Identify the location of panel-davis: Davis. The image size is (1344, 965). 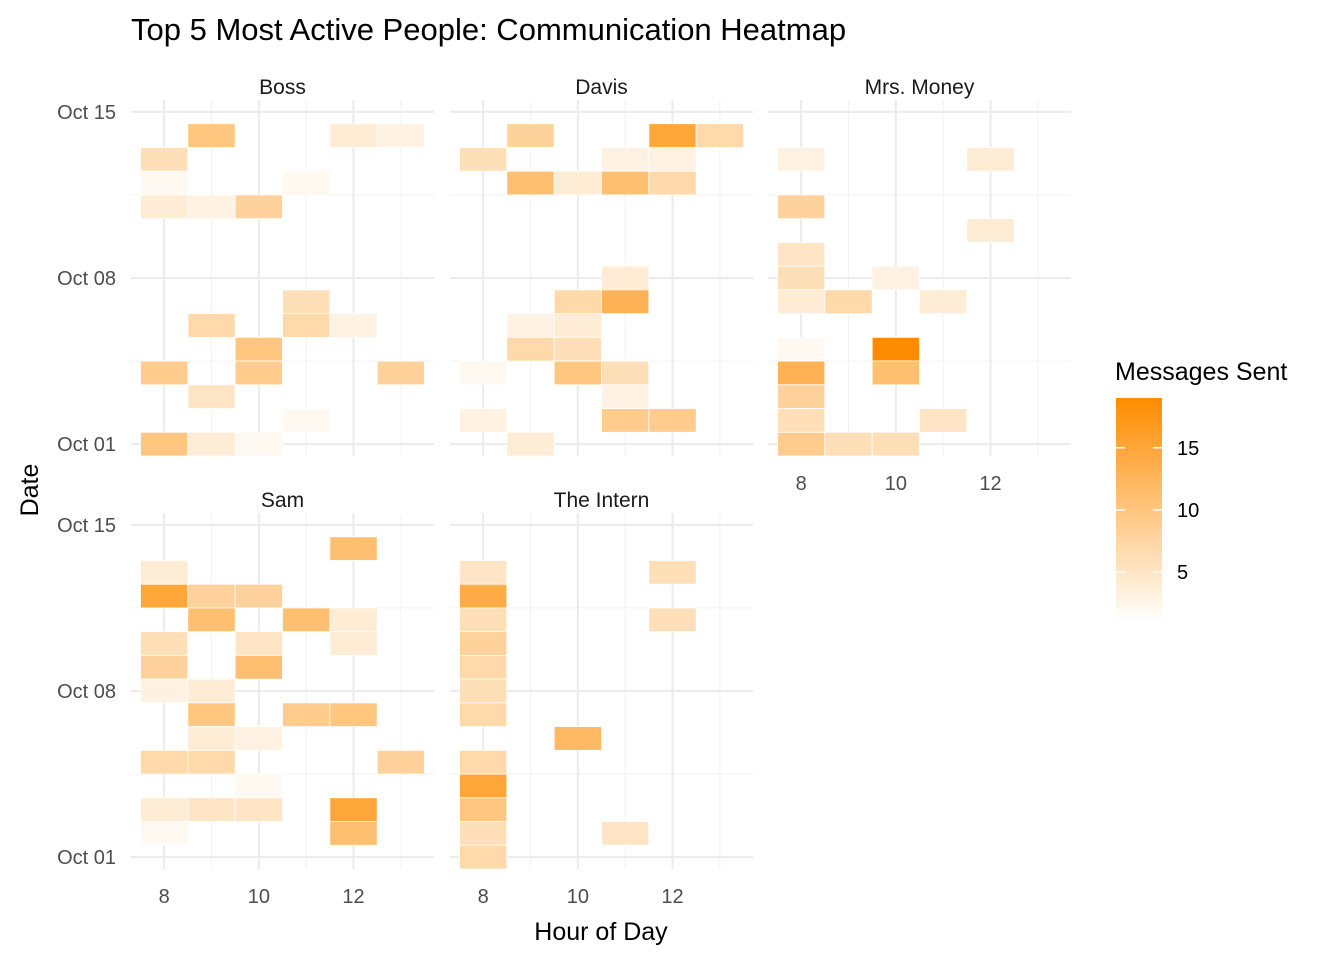
(601, 266).